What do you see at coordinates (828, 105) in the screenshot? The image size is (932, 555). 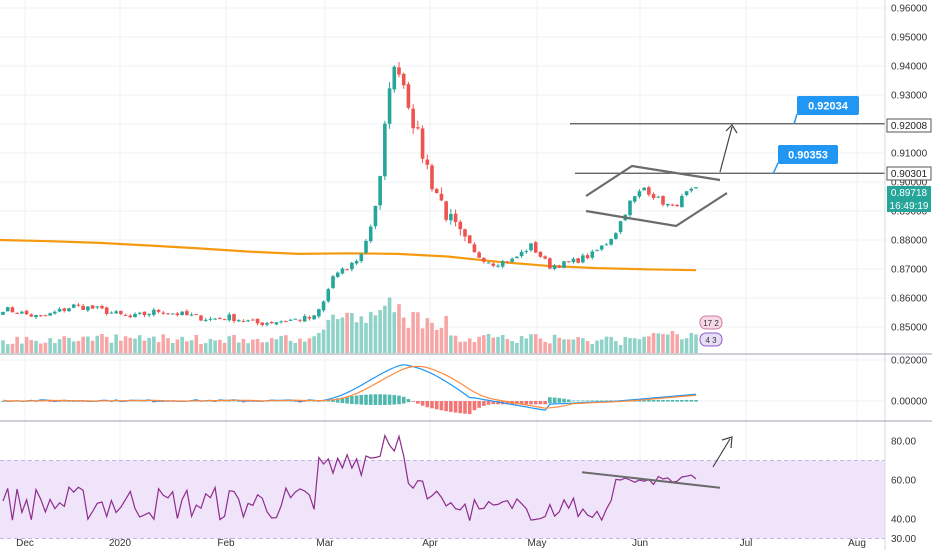 I see `callout-upper: 0.92034` at bounding box center [828, 105].